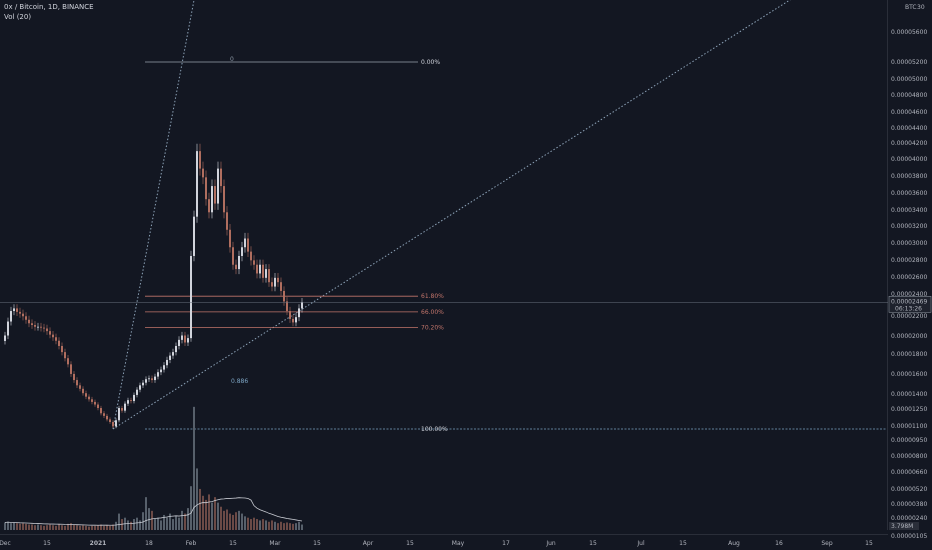  What do you see at coordinates (153, 468) in the screenshot?
I see `volume-layer` at bounding box center [153, 468].